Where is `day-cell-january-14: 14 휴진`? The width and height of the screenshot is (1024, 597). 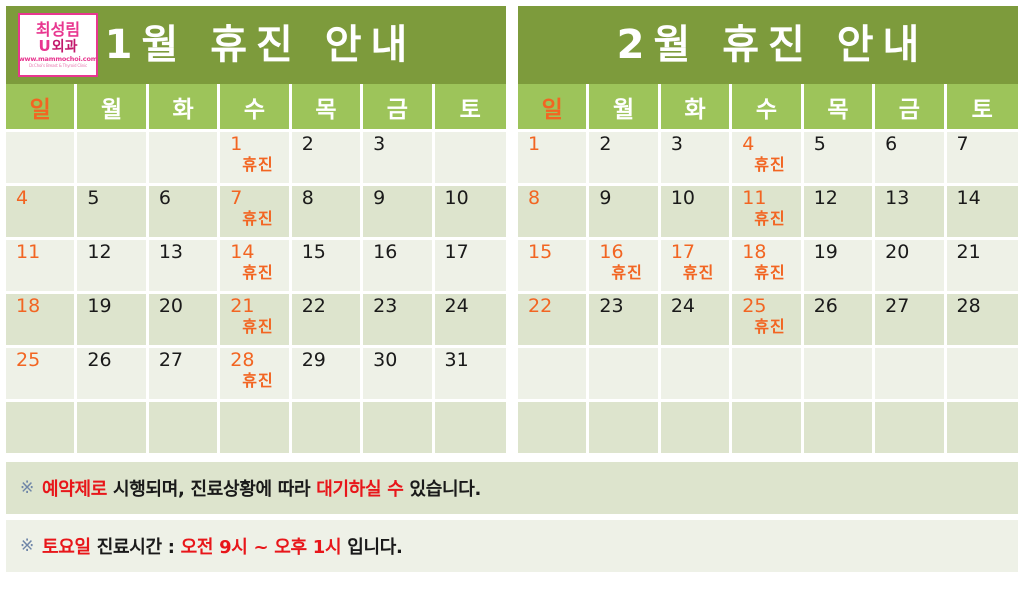
day-cell-january-14: 14 휴진 is located at coordinates (256, 267).